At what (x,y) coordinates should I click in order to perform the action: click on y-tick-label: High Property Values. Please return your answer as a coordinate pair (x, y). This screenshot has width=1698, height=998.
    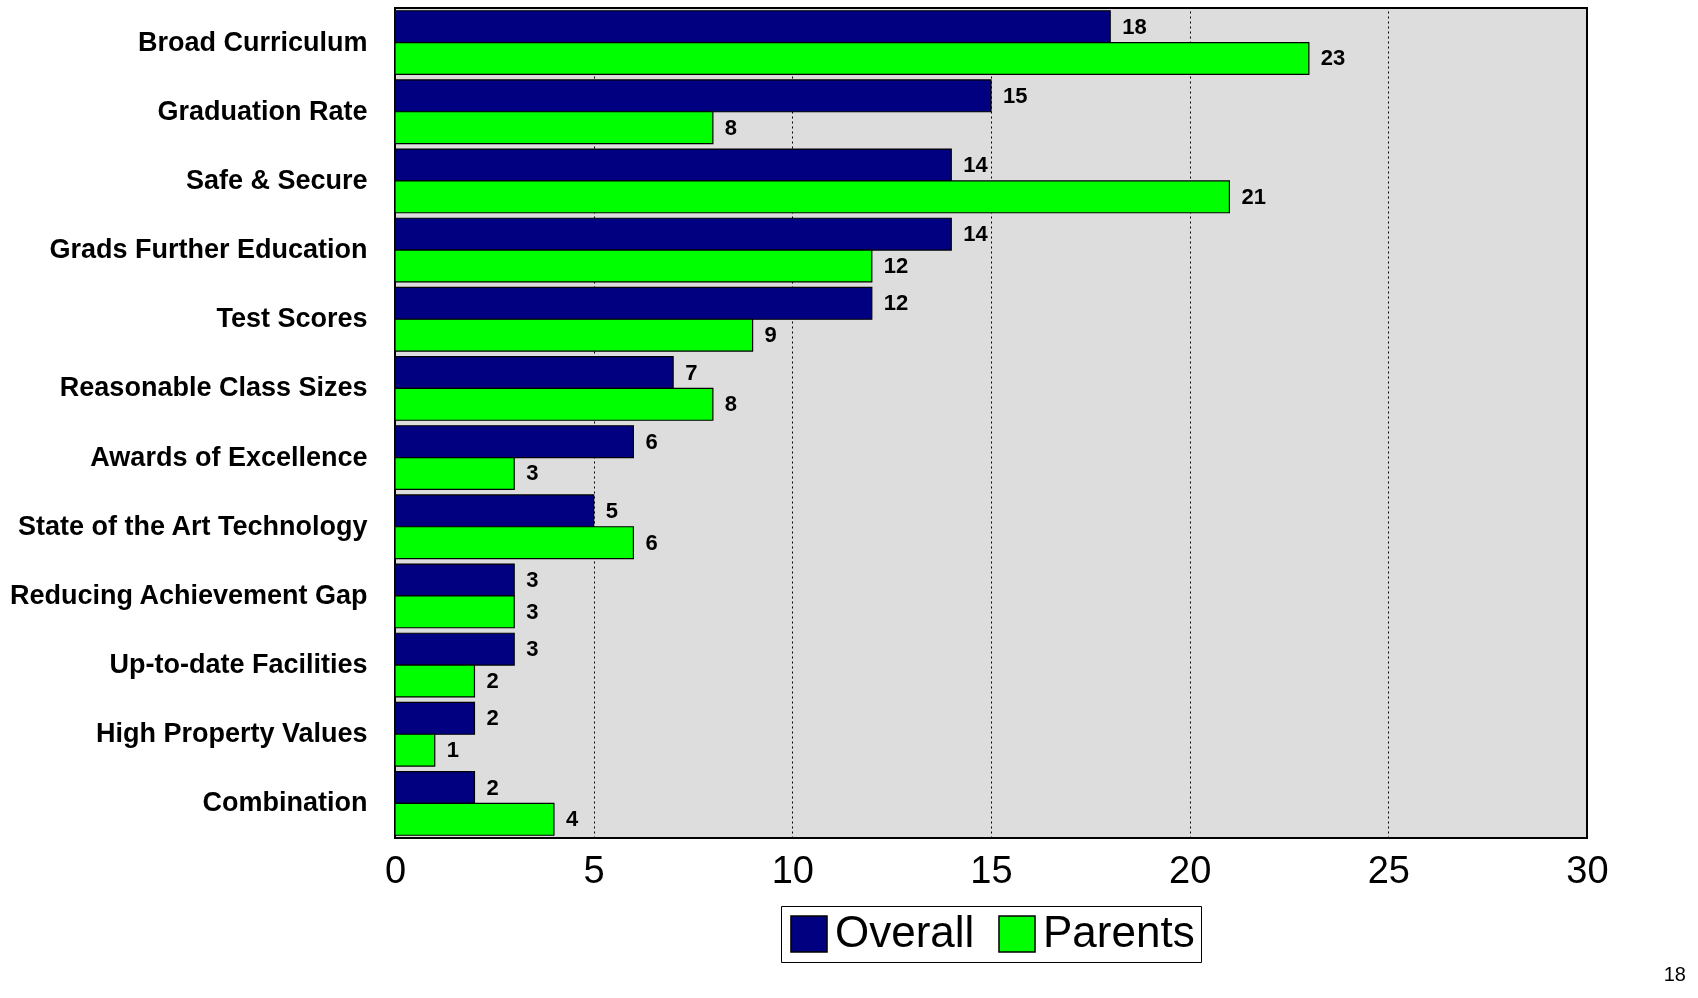
    Looking at the image, I should click on (231, 733).